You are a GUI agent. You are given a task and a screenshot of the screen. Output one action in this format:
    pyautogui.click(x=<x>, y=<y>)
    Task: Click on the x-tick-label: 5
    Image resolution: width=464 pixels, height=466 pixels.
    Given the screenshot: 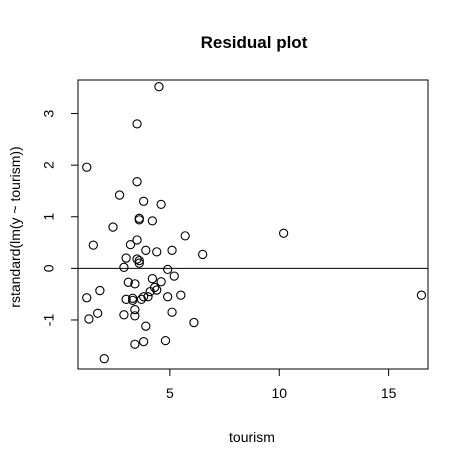 What is the action you would take?
    pyautogui.click(x=170, y=393)
    